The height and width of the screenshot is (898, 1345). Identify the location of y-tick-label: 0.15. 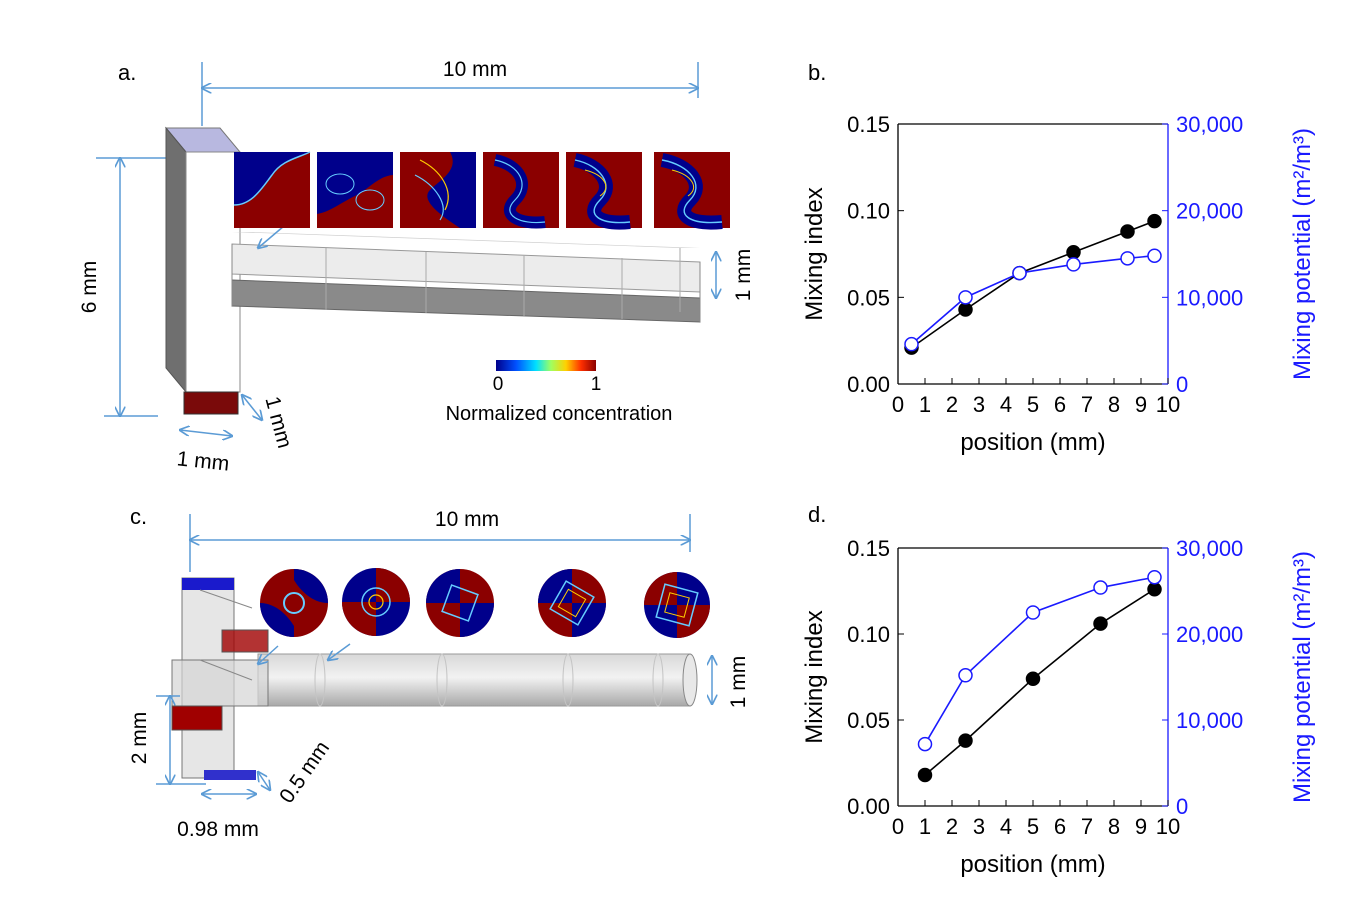
(868, 548).